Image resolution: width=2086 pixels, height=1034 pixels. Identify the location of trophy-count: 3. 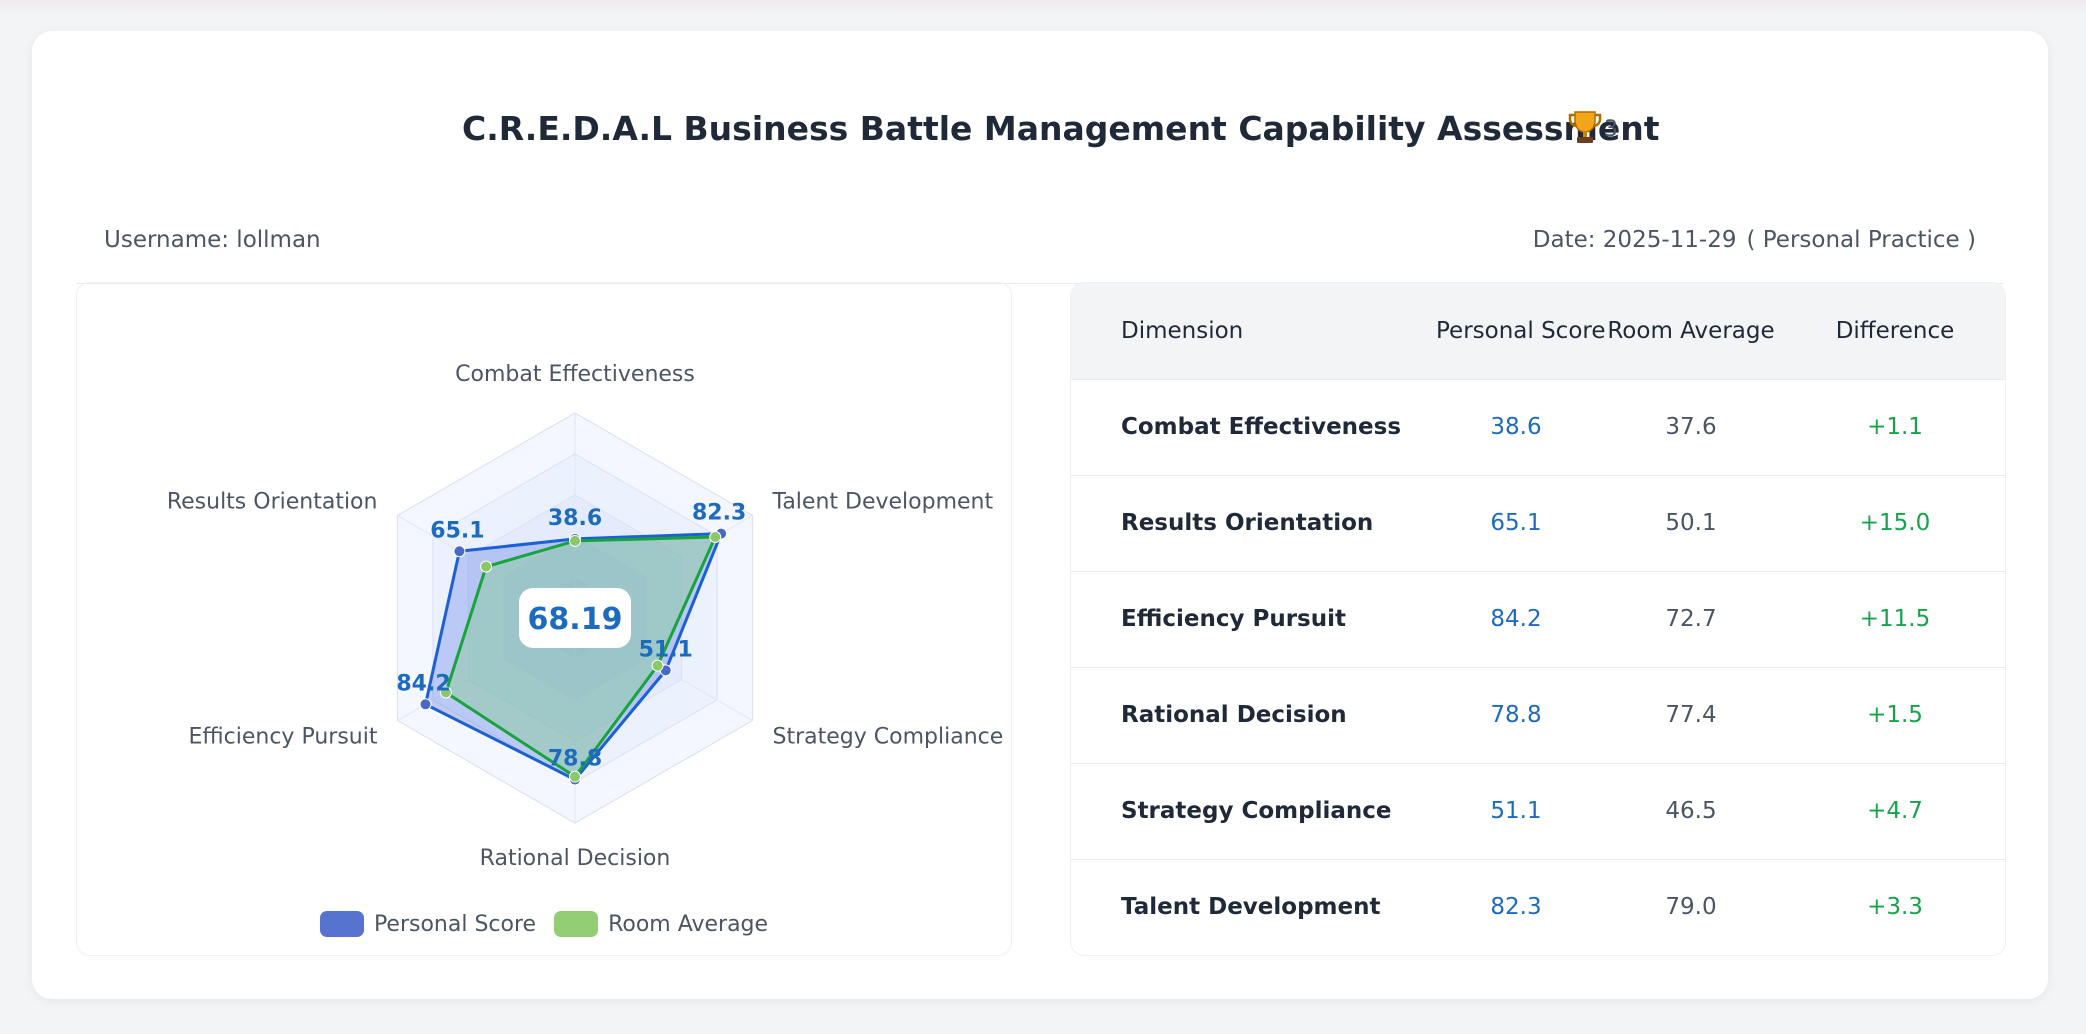
(1611, 129).